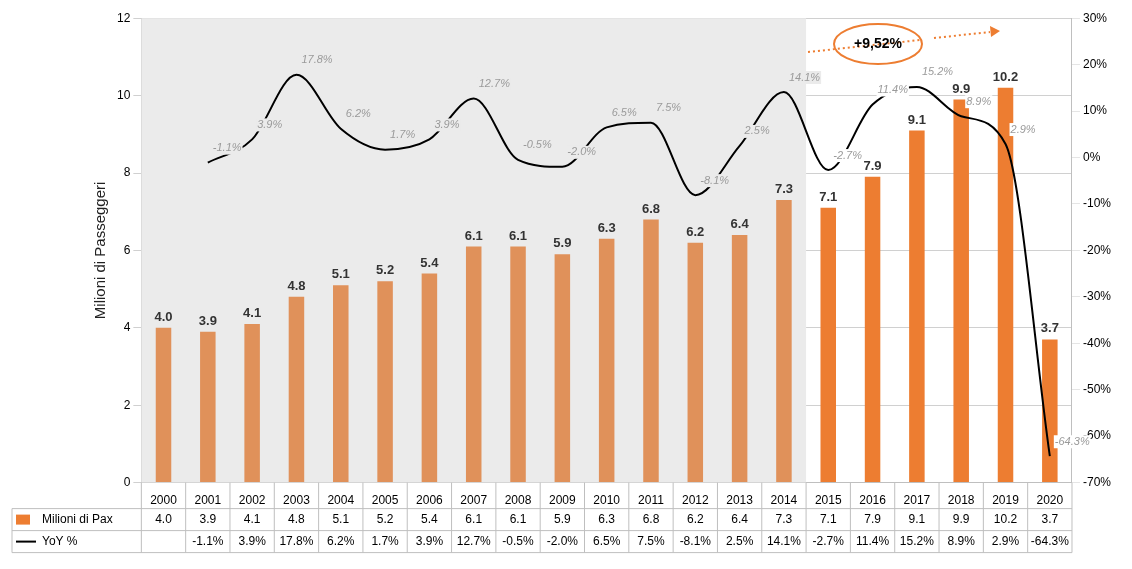  What do you see at coordinates (227, 147) in the screenshot?
I see `text: -1.1%` at bounding box center [227, 147].